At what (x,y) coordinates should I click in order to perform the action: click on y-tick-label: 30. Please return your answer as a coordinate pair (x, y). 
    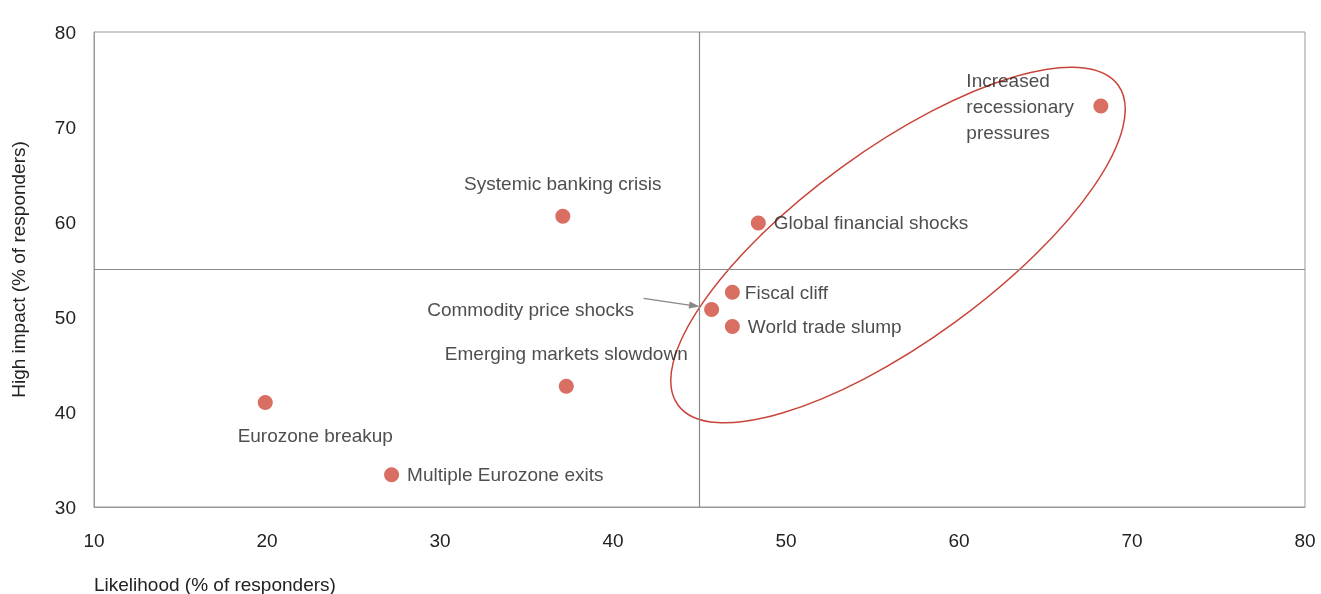
    Looking at the image, I should click on (65, 507).